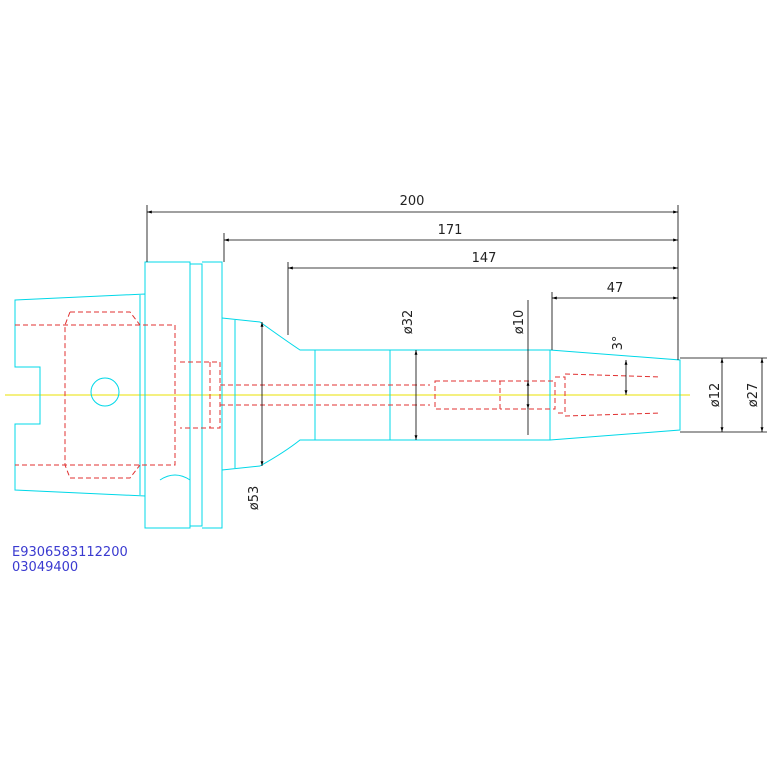 Image resolution: width=767 pixels, height=767 pixels. What do you see at coordinates (753, 395) in the screenshot?
I see `dim-27: ø27` at bounding box center [753, 395].